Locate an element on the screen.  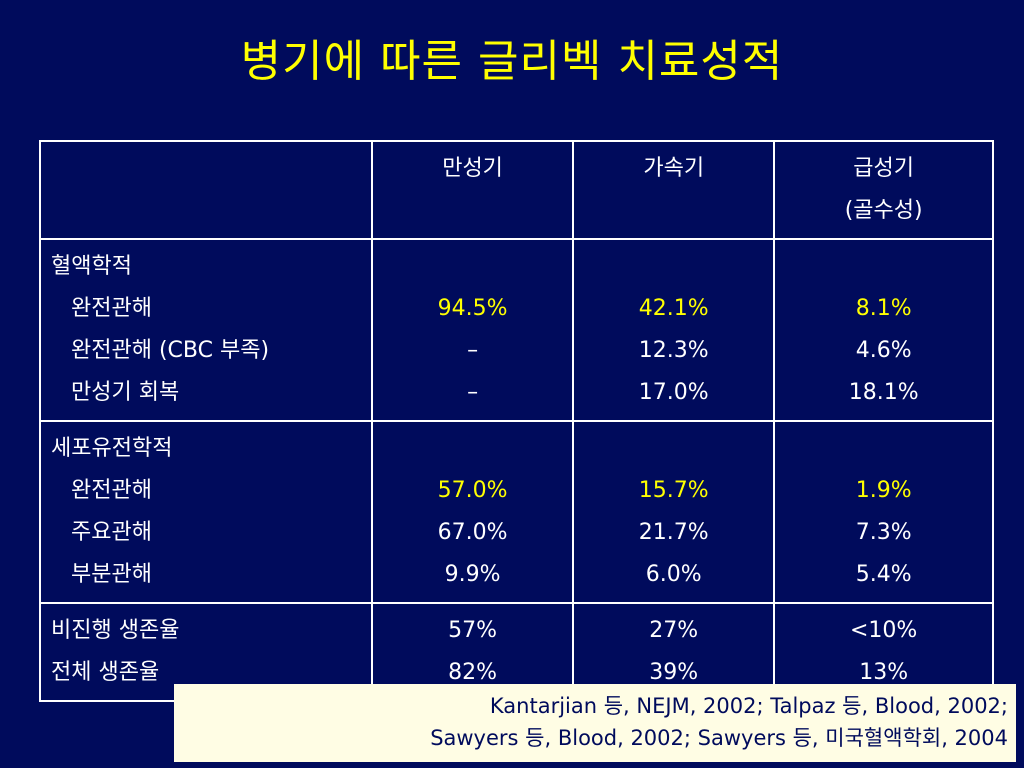
cytogenetic-accelerated-values: 15.7% 21.7% 6.0% is located at coordinates (674, 512).